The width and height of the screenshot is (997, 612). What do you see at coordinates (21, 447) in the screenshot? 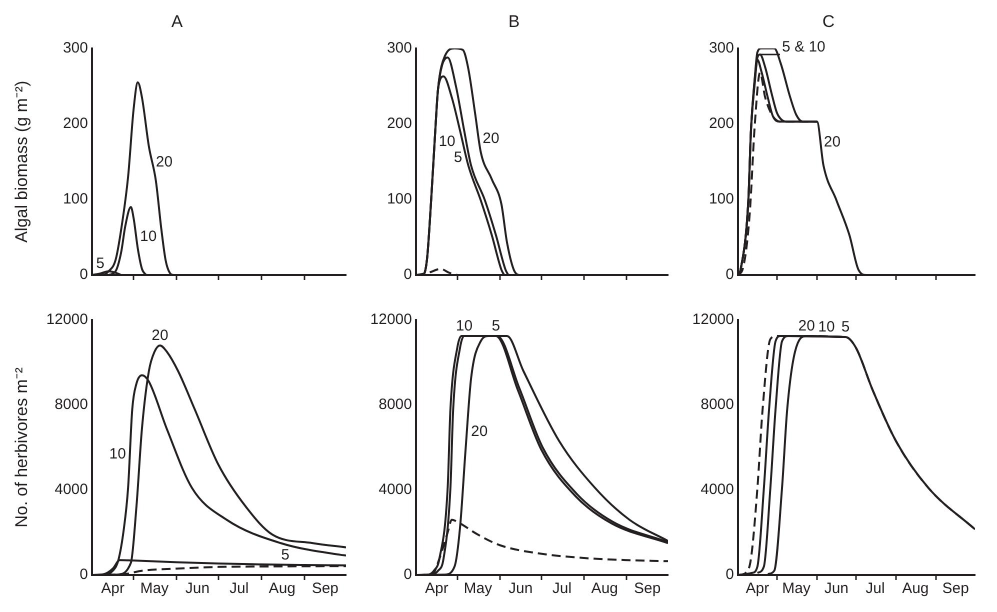
I see `y-axis-title: No. of herbivores m⁻²` at bounding box center [21, 447].